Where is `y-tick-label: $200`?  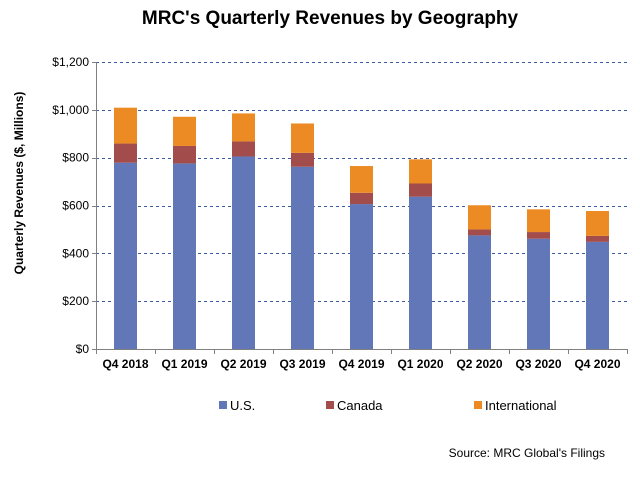
y-tick-label: $200 is located at coordinates (75, 301).